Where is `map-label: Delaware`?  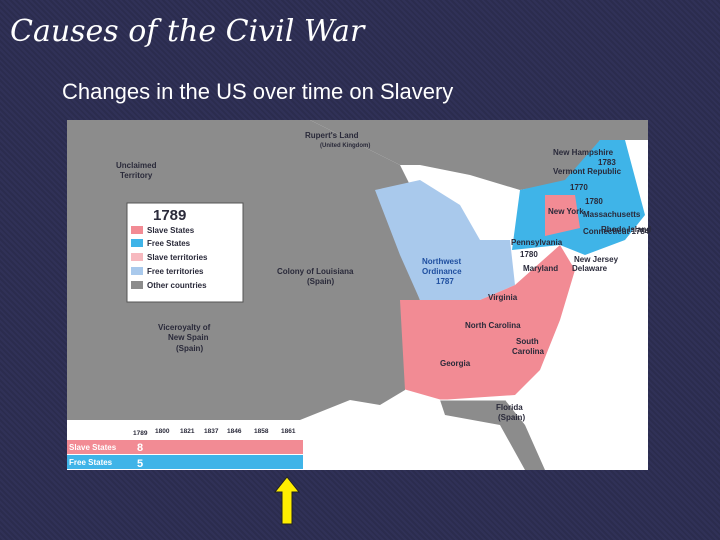 map-label: Delaware is located at coordinates (590, 268).